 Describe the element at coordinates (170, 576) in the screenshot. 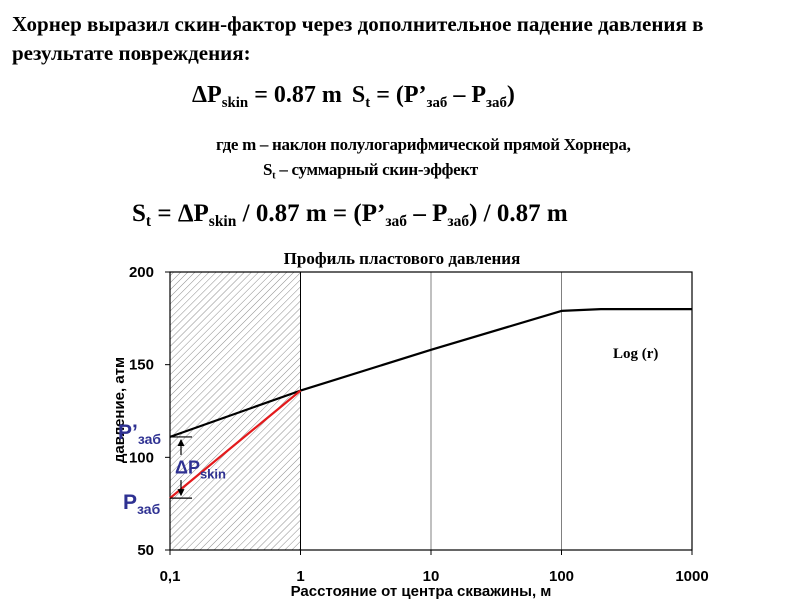

I see `x-tick-label: 0,1` at that location.